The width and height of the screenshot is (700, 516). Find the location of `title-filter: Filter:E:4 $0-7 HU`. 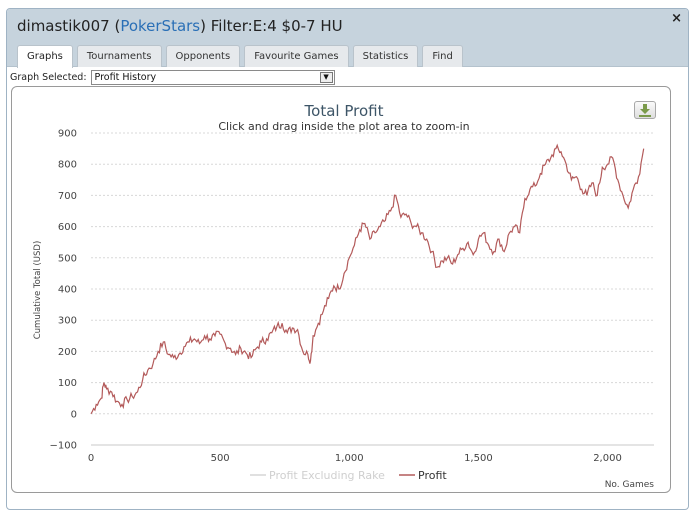

title-filter: Filter:E:4 $0-7 HU is located at coordinates (276, 26).